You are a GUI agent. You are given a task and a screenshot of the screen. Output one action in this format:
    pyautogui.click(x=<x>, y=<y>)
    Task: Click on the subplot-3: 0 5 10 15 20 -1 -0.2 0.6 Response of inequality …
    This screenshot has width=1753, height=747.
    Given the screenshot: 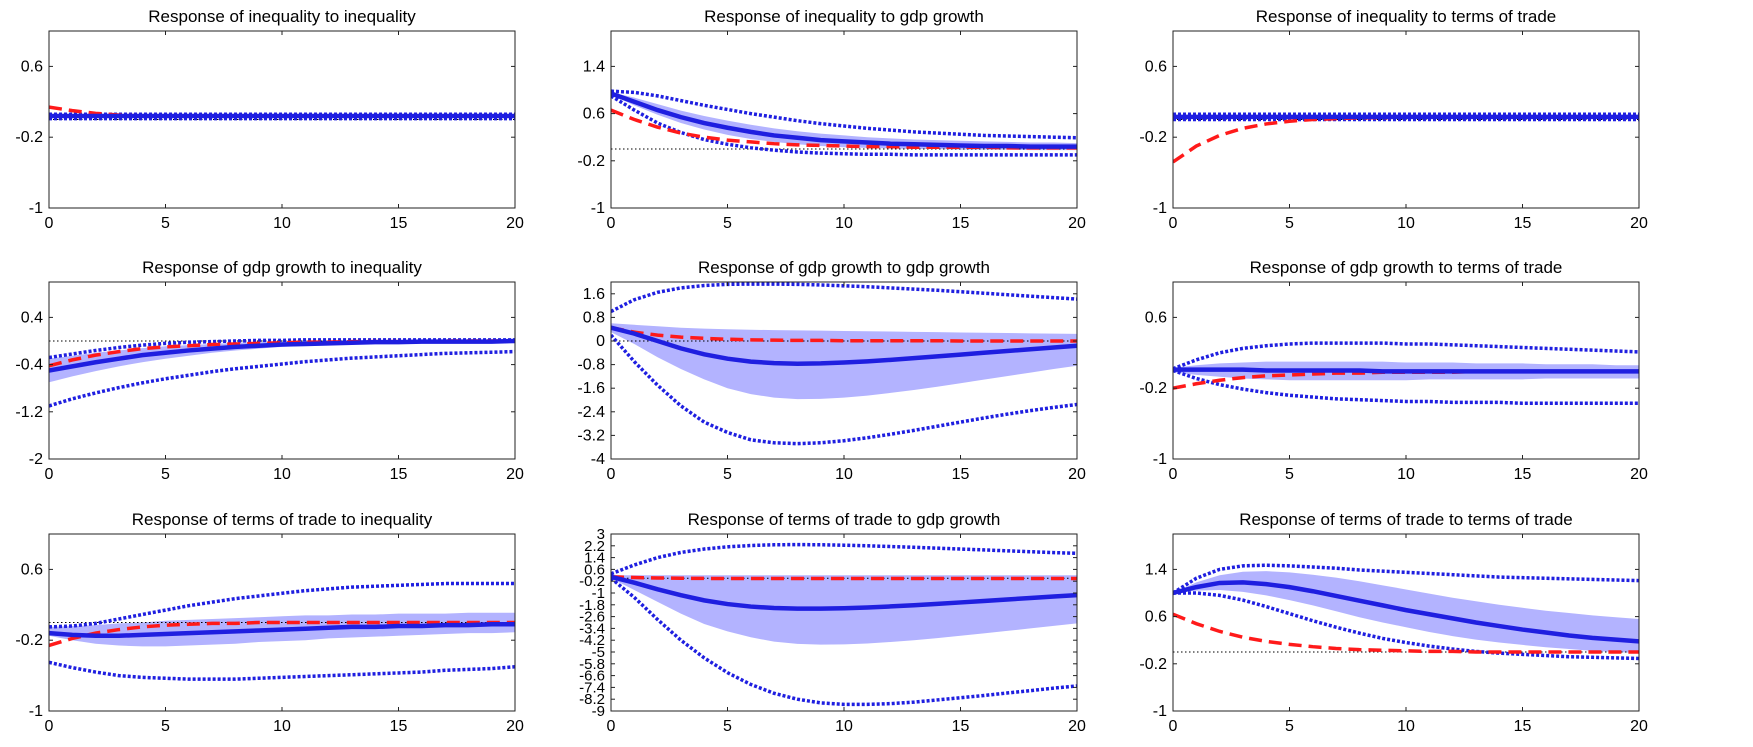 What is the action you would take?
    pyautogui.click(x=1393, y=119)
    